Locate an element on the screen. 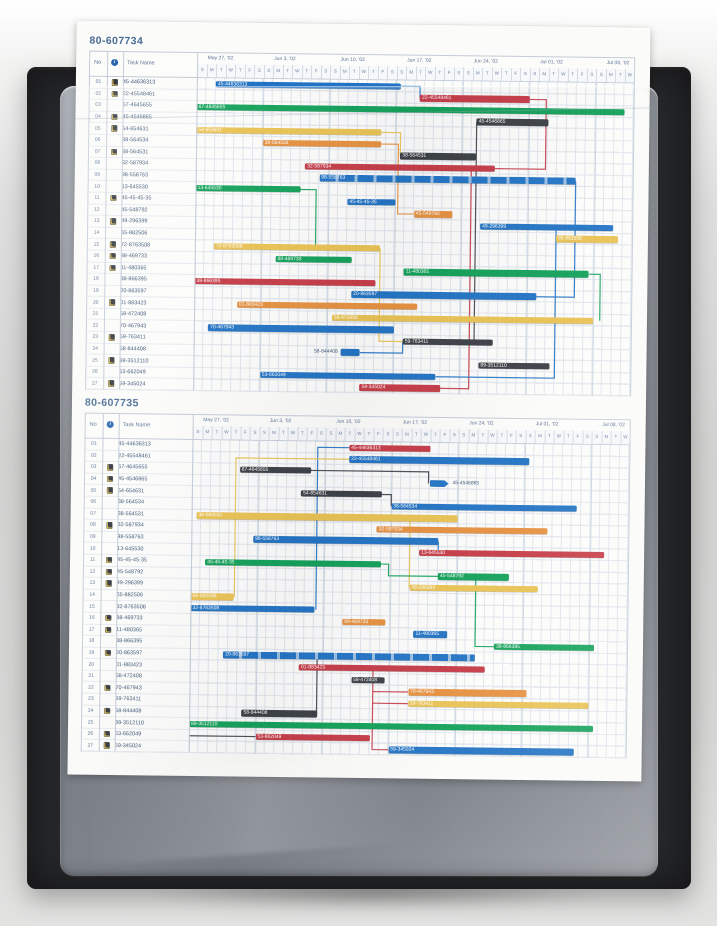 The height and width of the screenshot is (926, 717). info-icon: i is located at coordinates (110, 424).